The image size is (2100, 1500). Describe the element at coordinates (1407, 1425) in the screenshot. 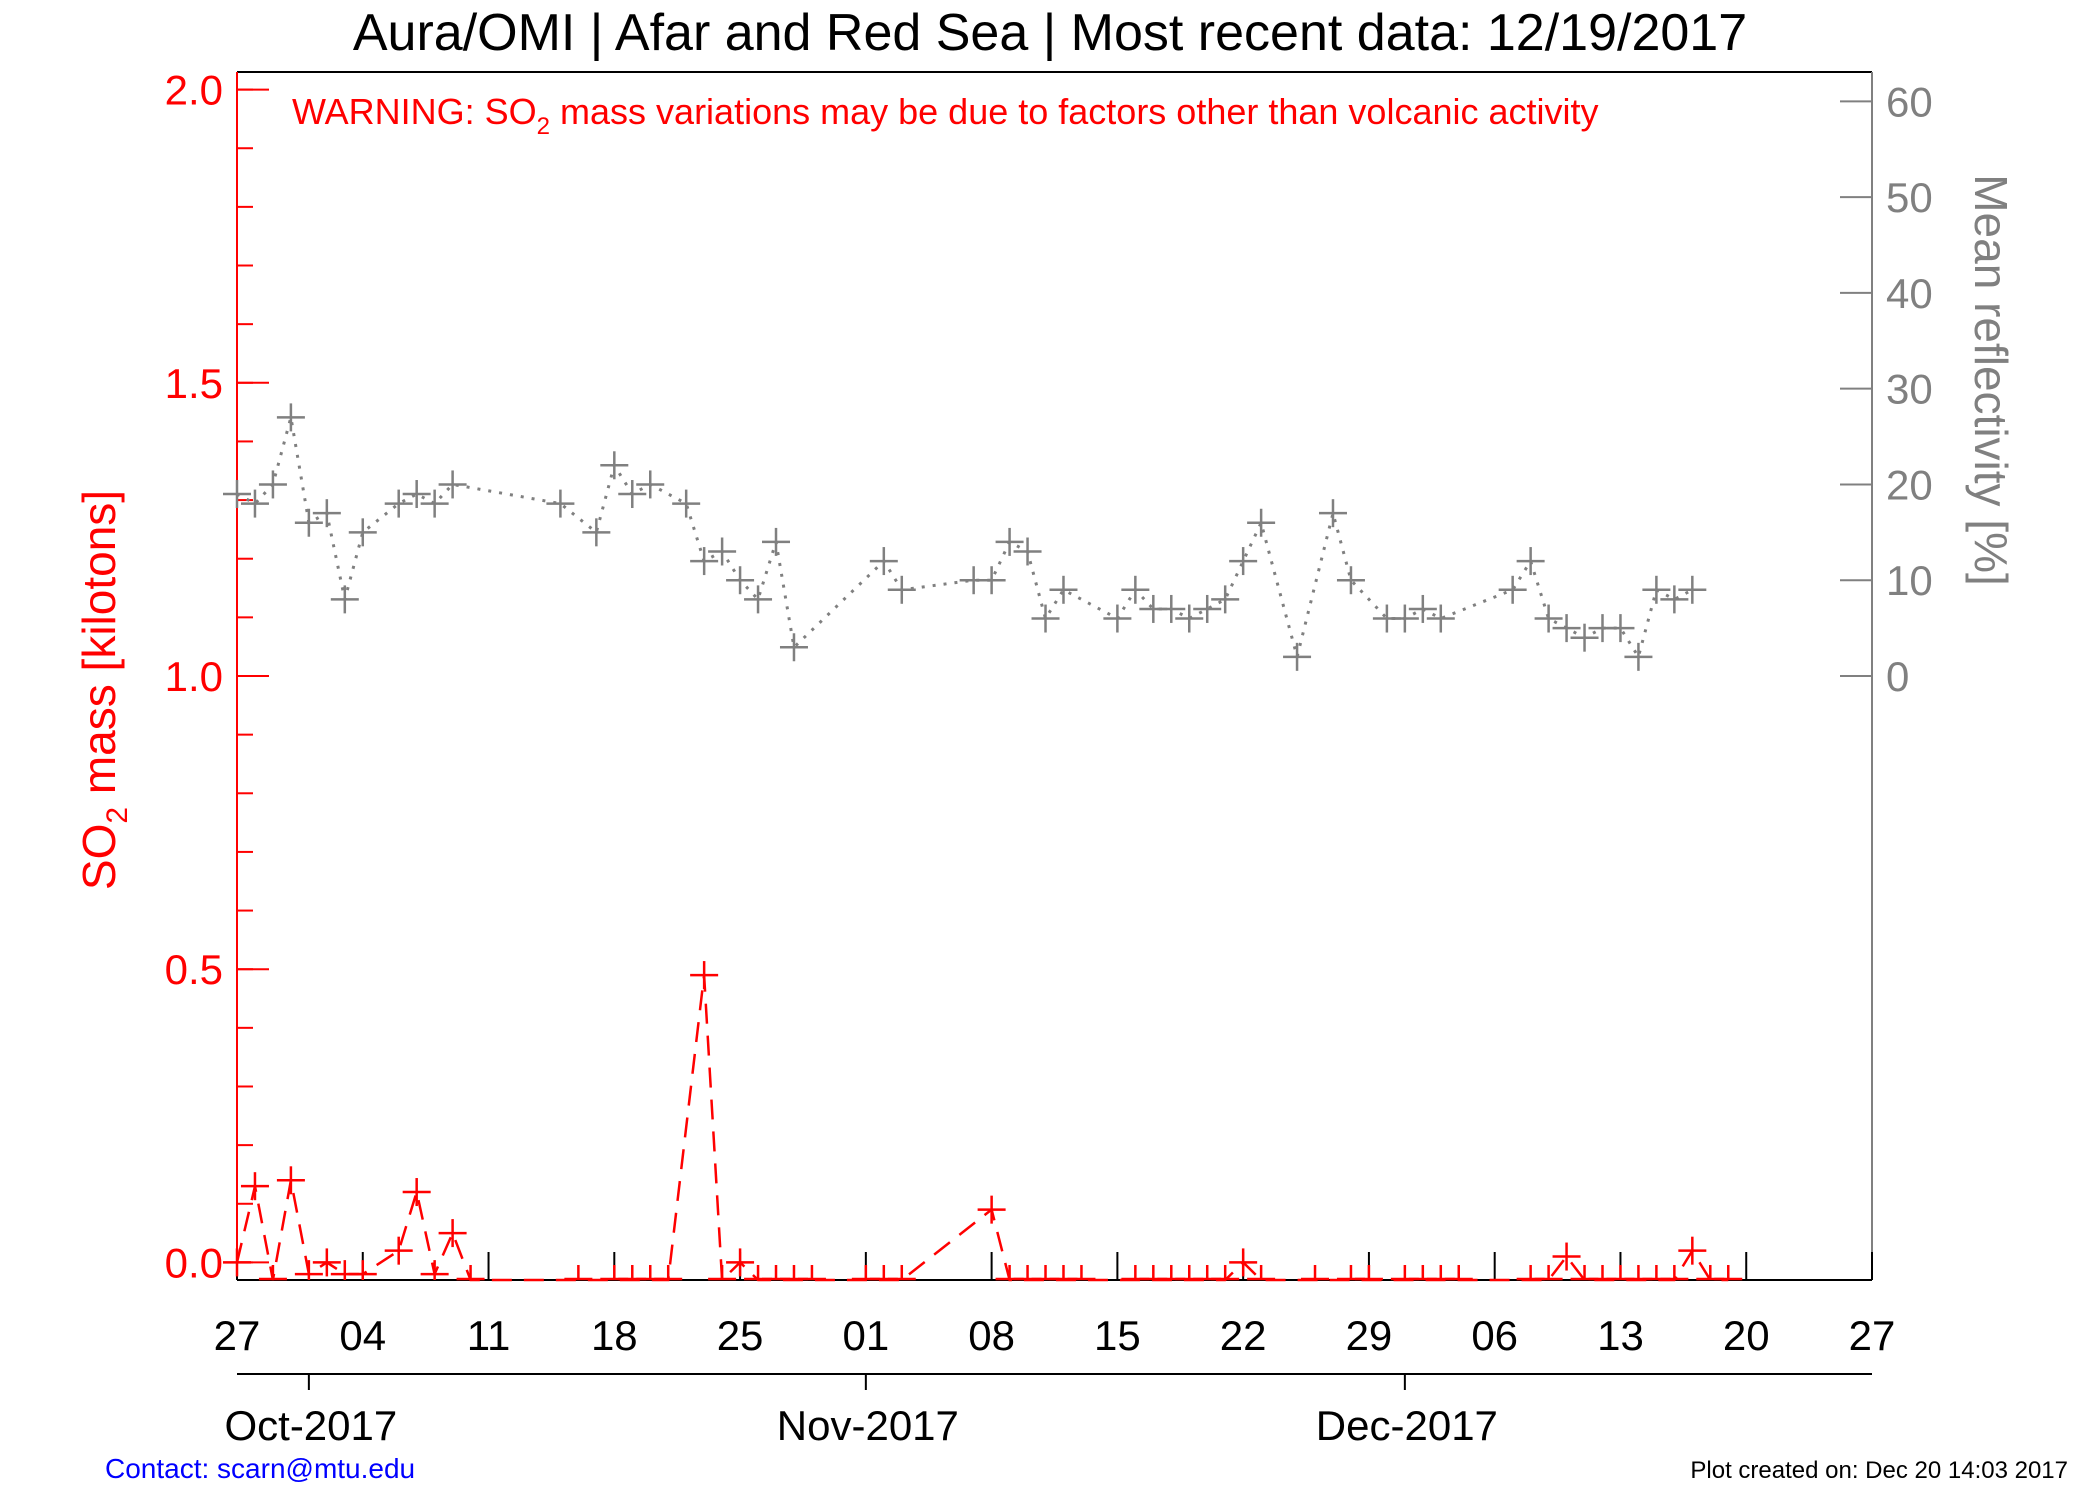

I see `month-label: Dec-2017` at that location.